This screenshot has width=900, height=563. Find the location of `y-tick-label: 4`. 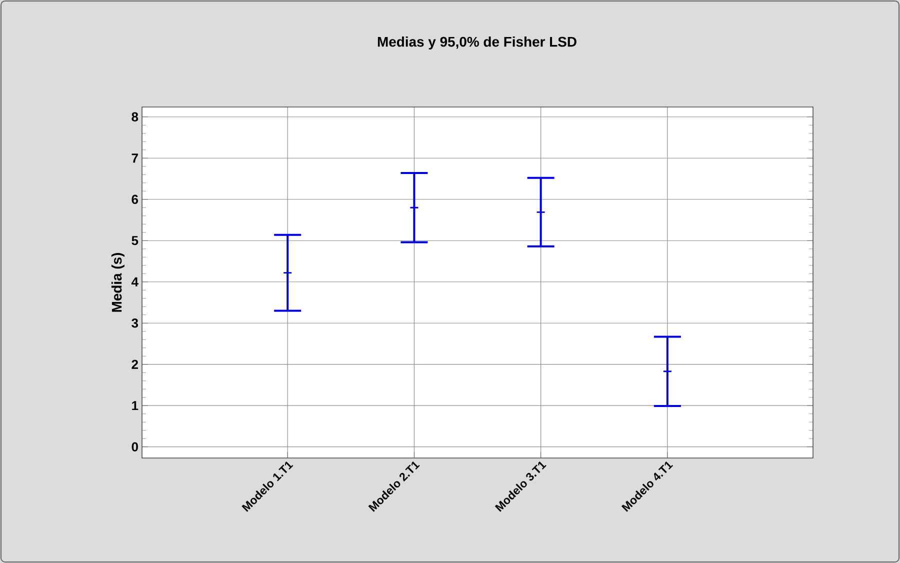

y-tick-label: 4 is located at coordinates (134, 281).